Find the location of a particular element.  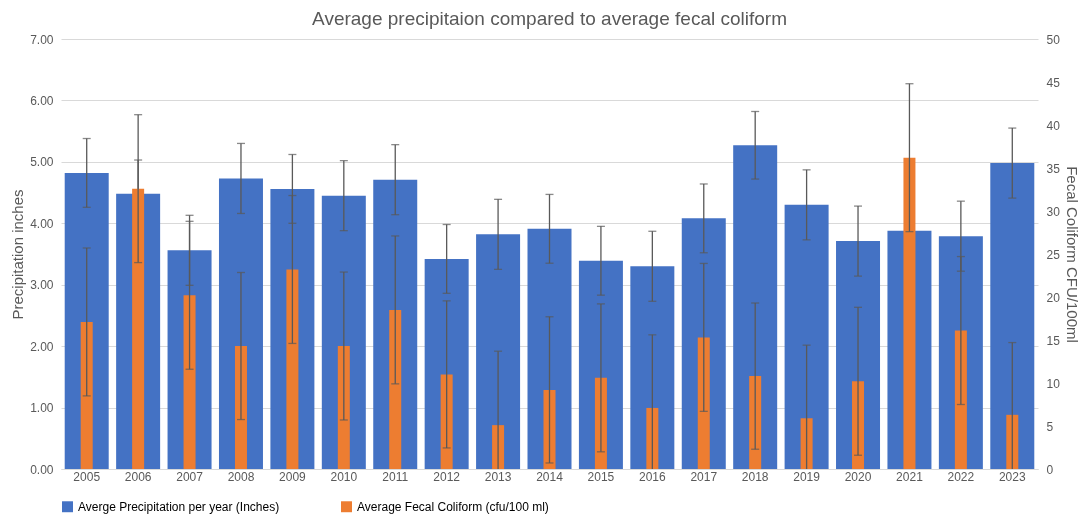

y-tick-label: 4.00 is located at coordinates (42, 223).